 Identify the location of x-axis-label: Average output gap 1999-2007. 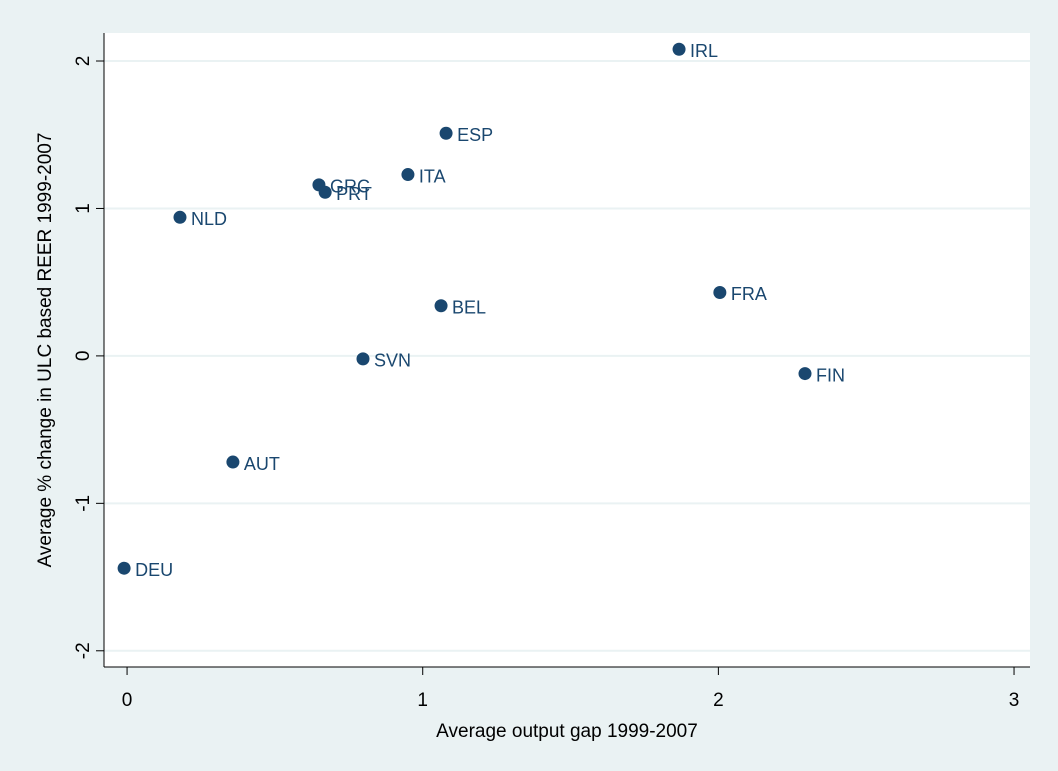
(567, 731).